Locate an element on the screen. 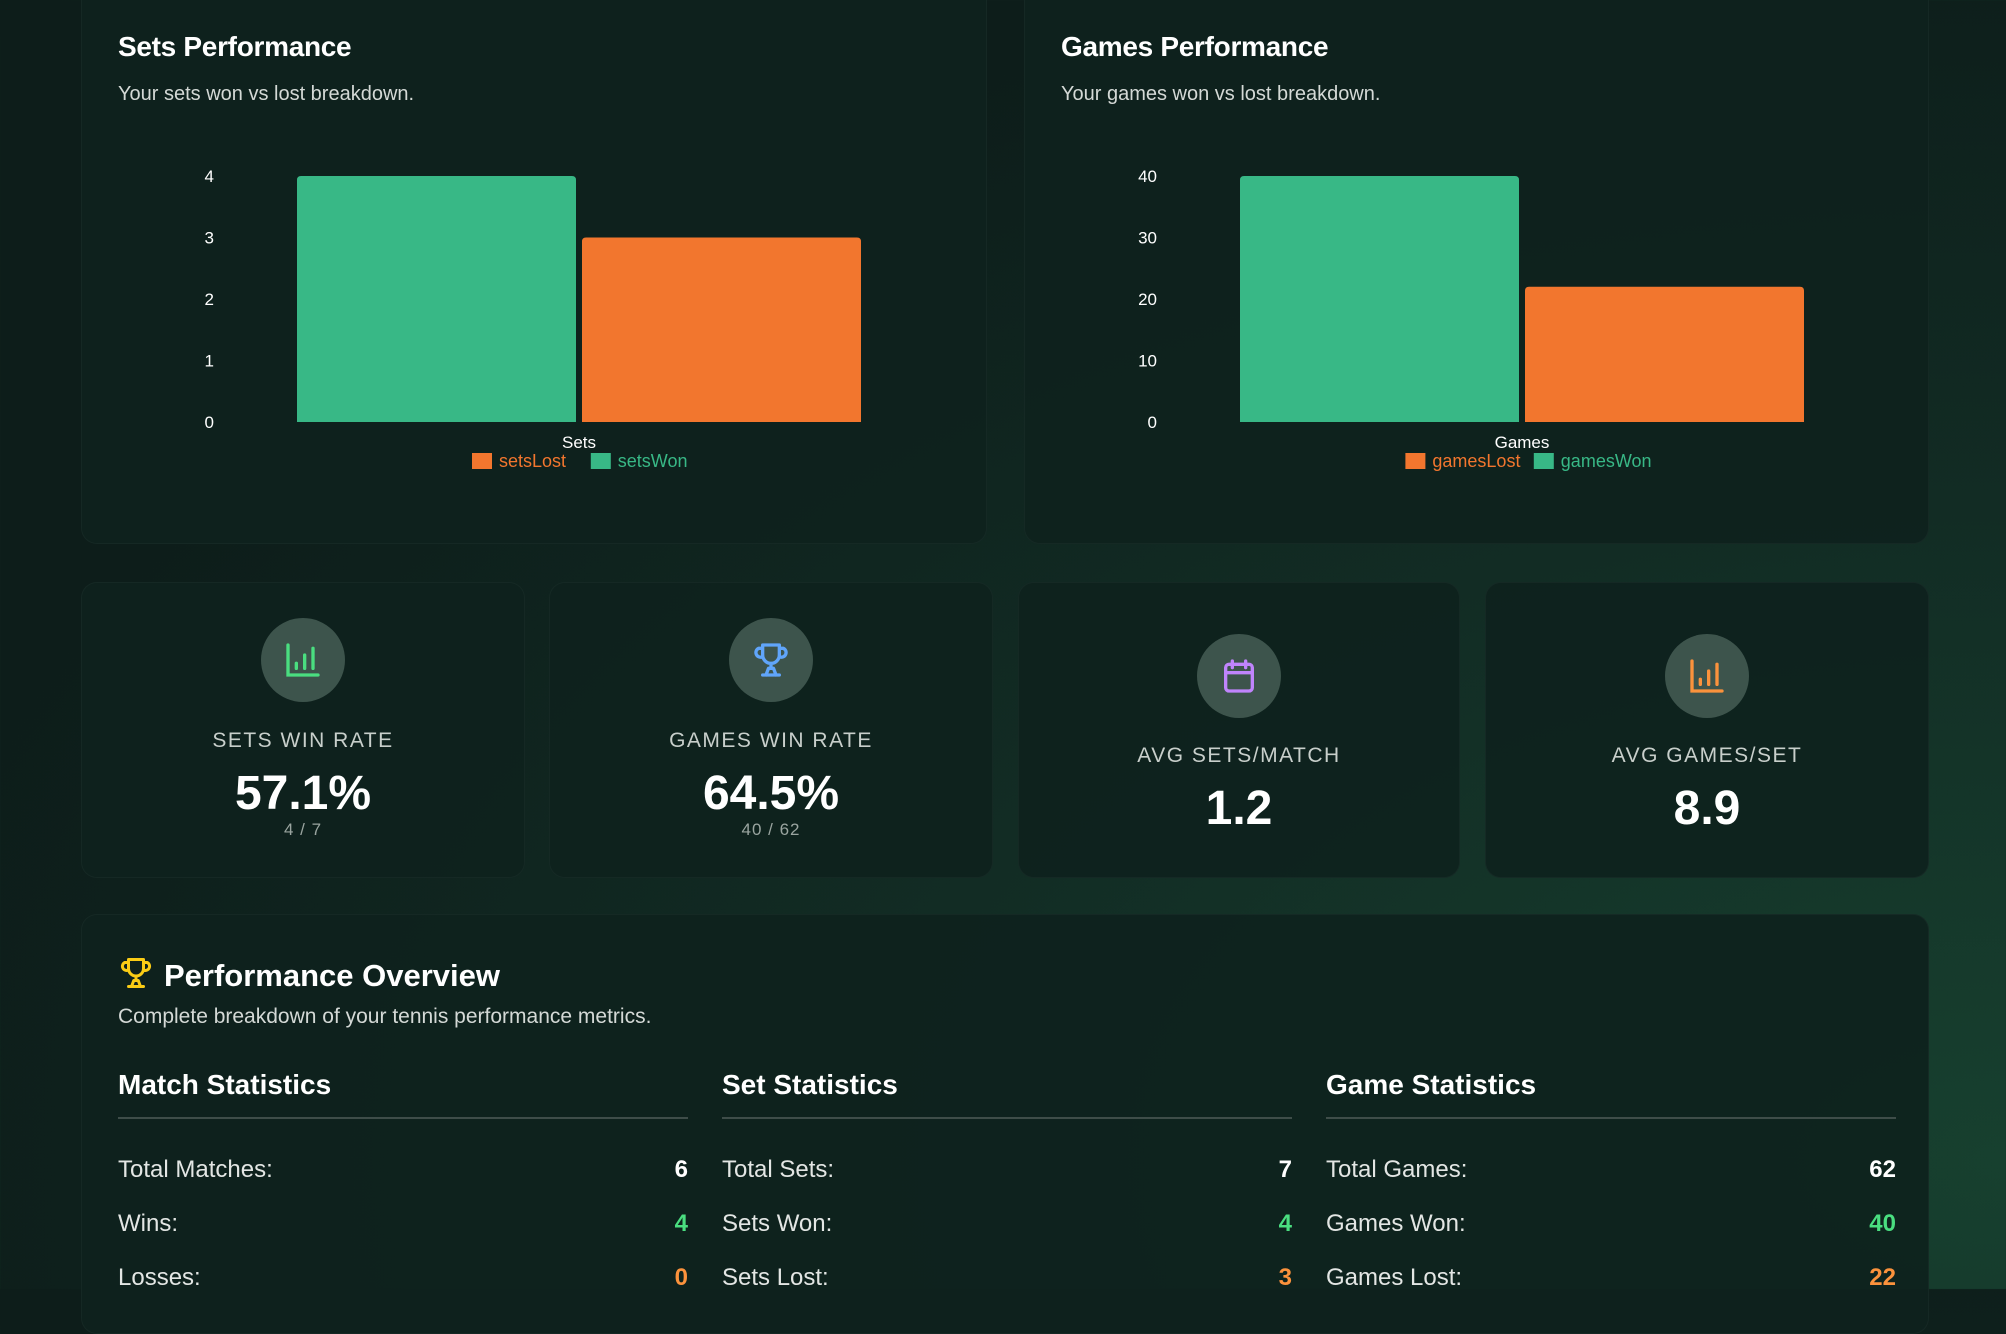 The width and height of the screenshot is (2006, 1334). legend-label-gamesWon: gamesWon is located at coordinates (1606, 461).